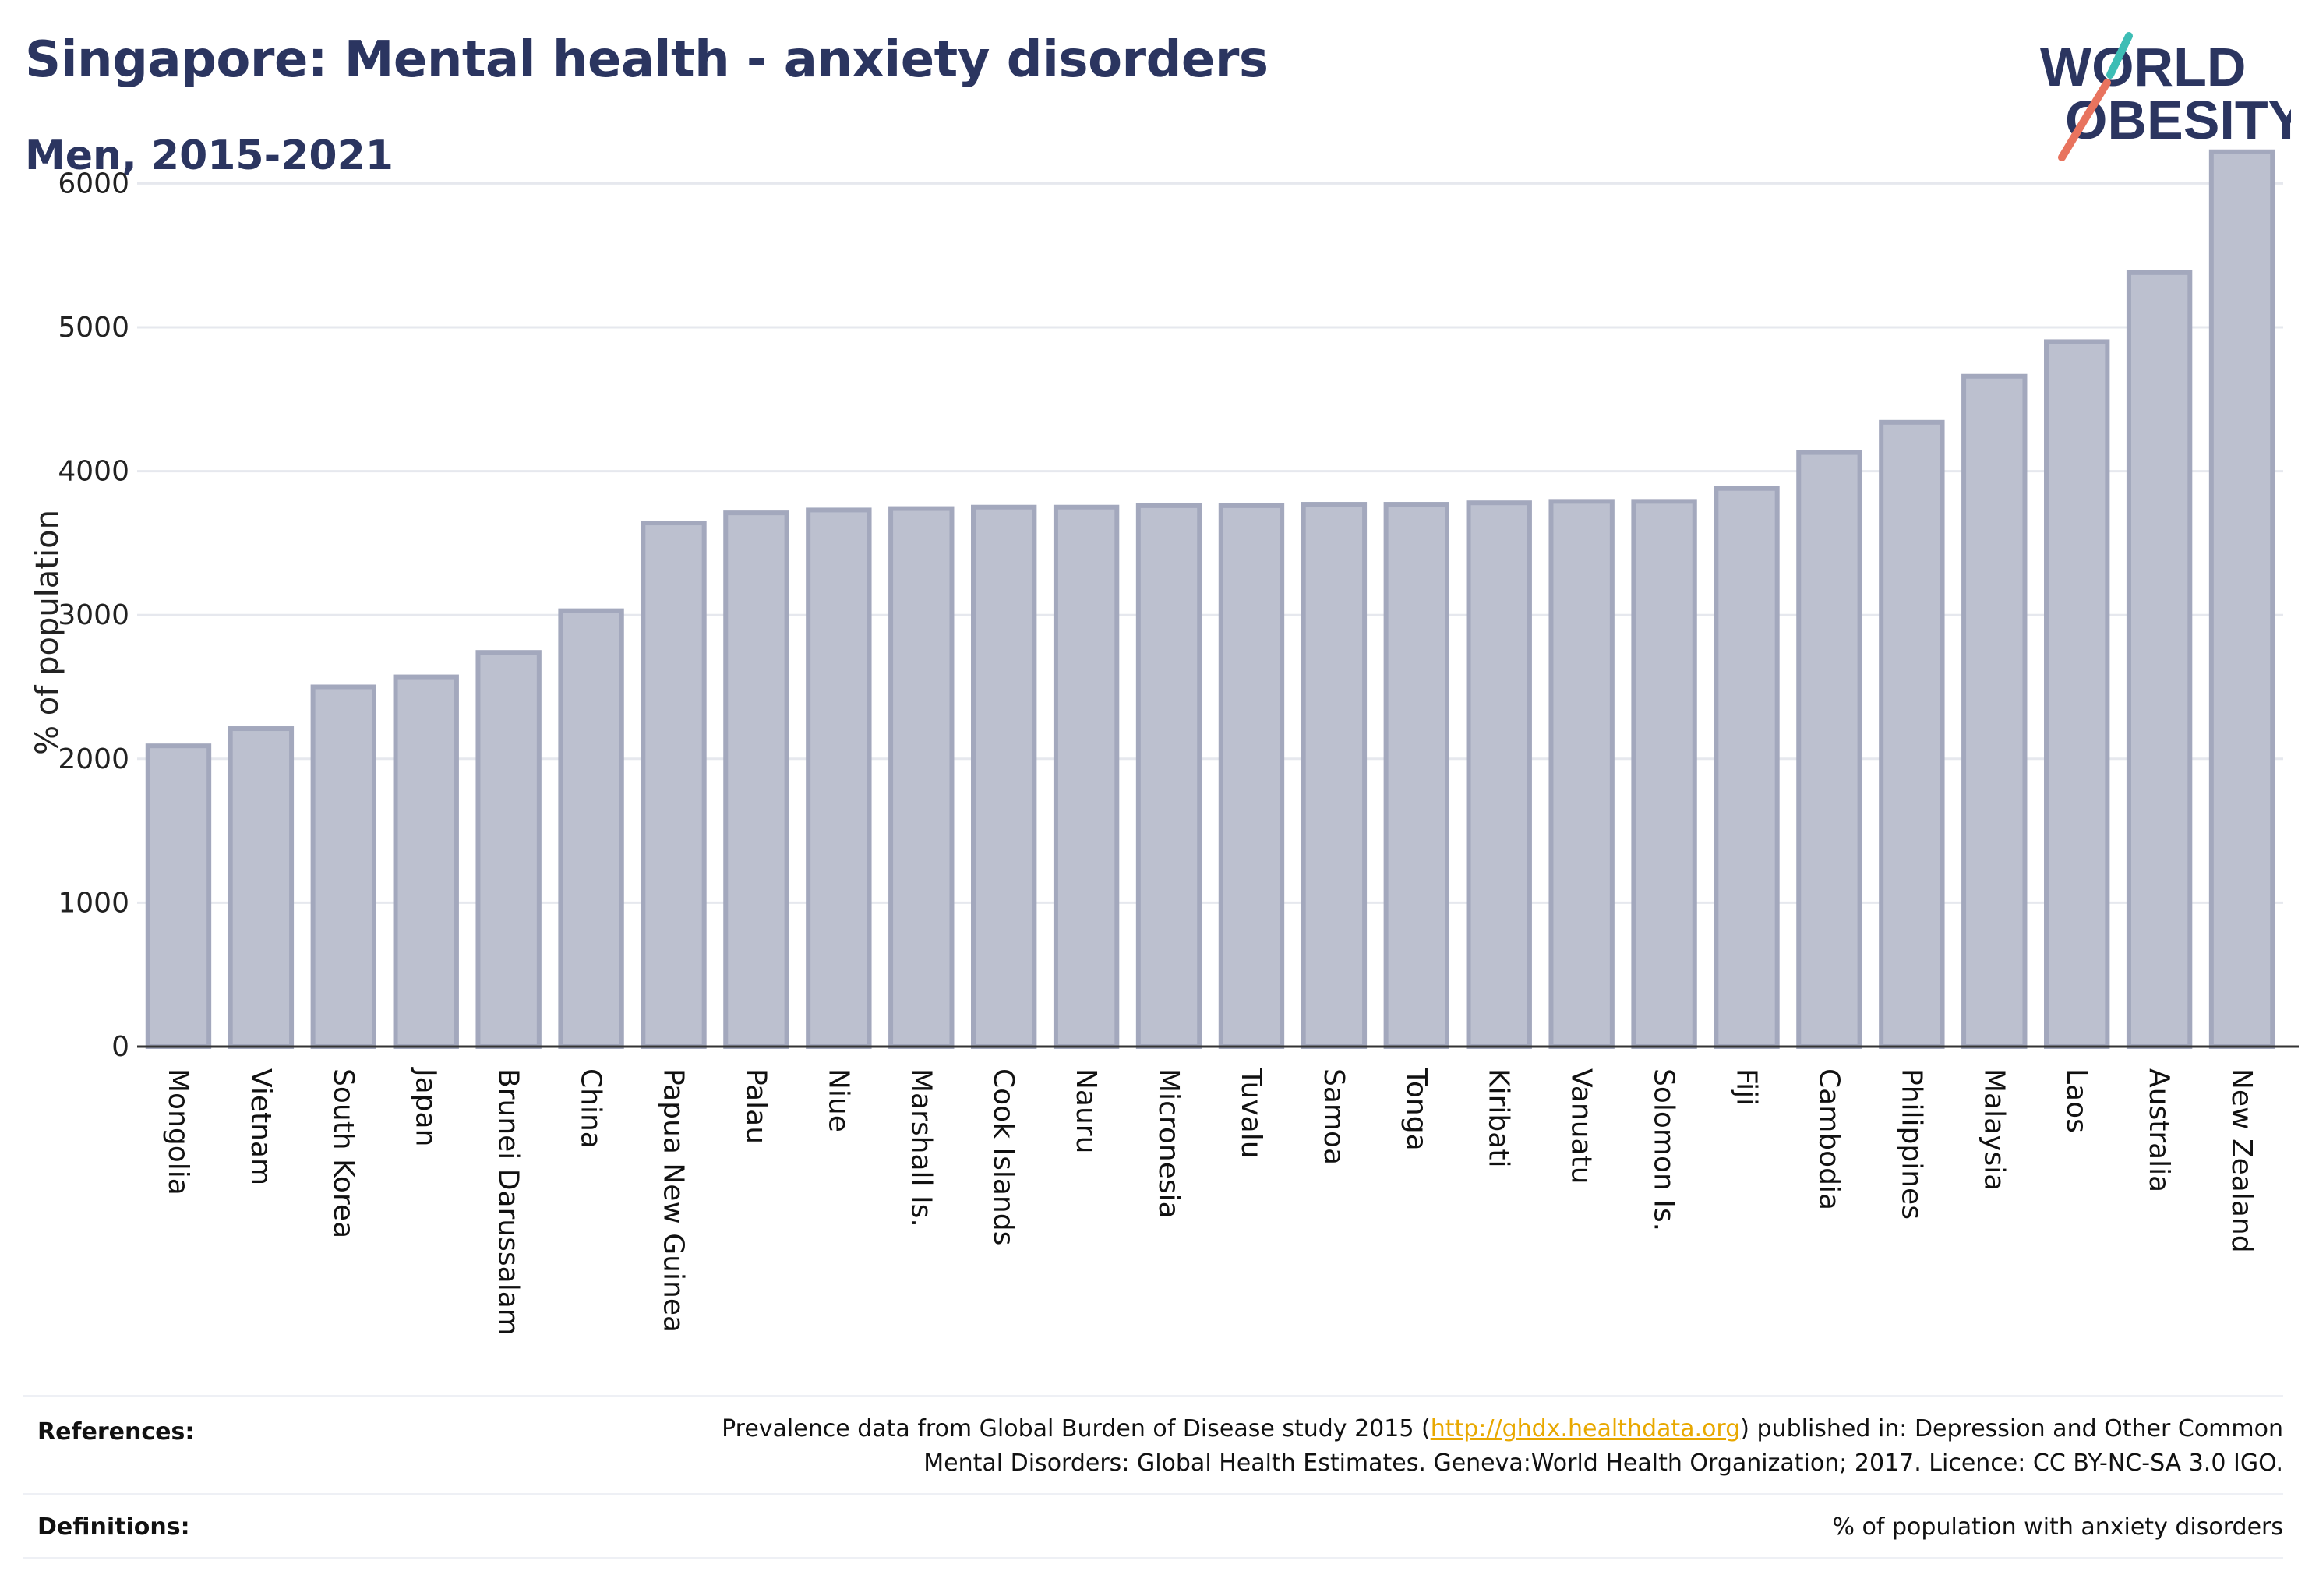 Image resolution: width=2305 pixels, height=1596 pixels. Describe the element at coordinates (591, 1108) in the screenshot. I see `x-tick-label: China` at that location.